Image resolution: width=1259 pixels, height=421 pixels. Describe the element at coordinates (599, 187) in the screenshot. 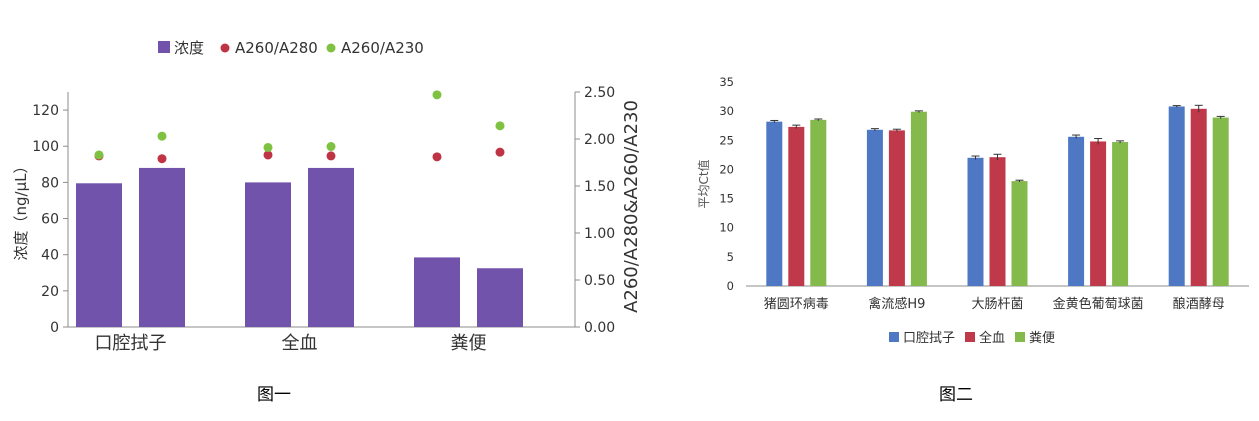

I see `right-y-tick-label: 1.50` at that location.